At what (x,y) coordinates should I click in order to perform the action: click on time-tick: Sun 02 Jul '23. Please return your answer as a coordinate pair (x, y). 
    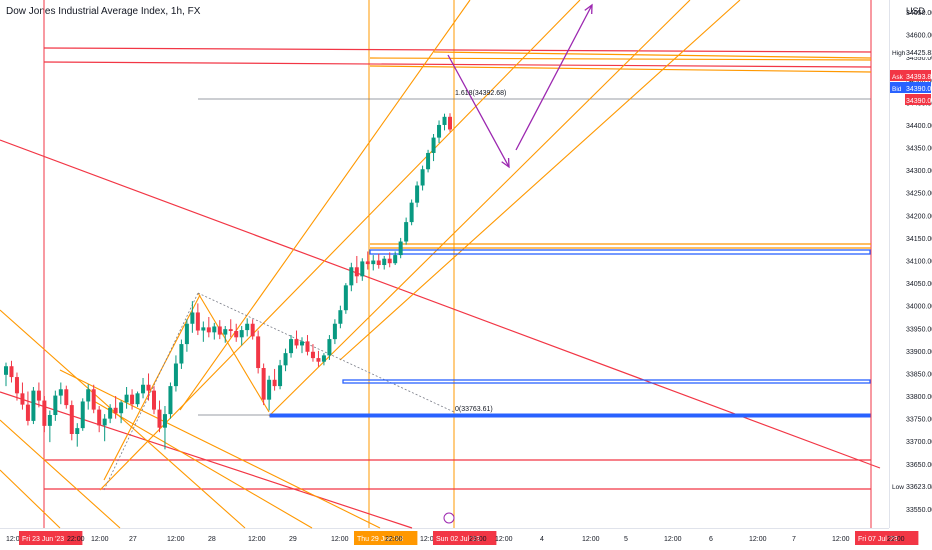
    Looking at the image, I should click on (458, 539).